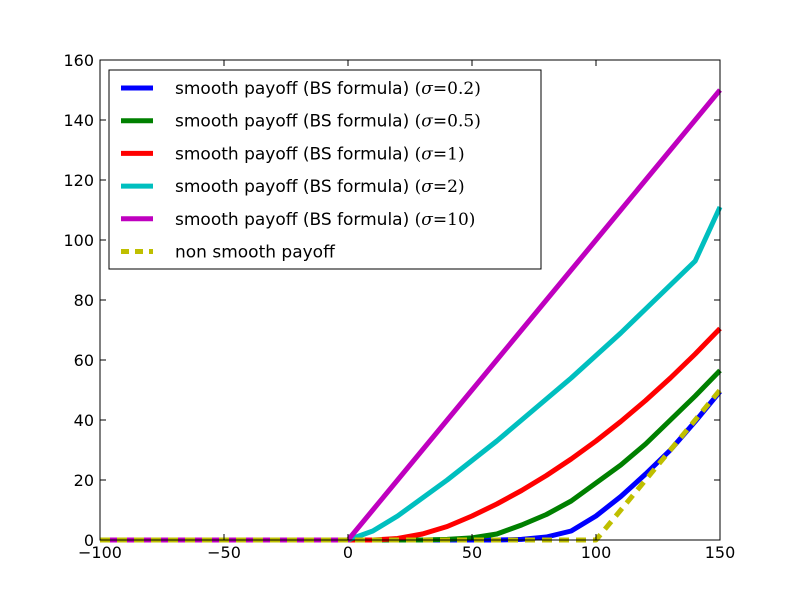 This screenshot has width=800, height=600. Describe the element at coordinates (720, 552) in the screenshot. I see `x-tick-label: 150` at that location.